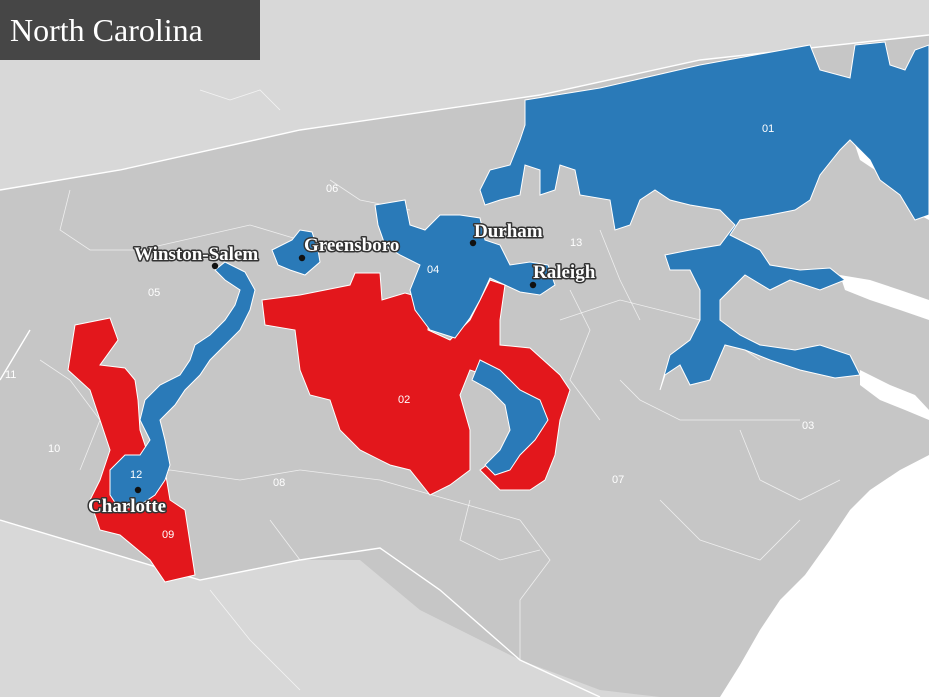 The image size is (929, 697). I want to click on district-09-label: 09, so click(168, 535).